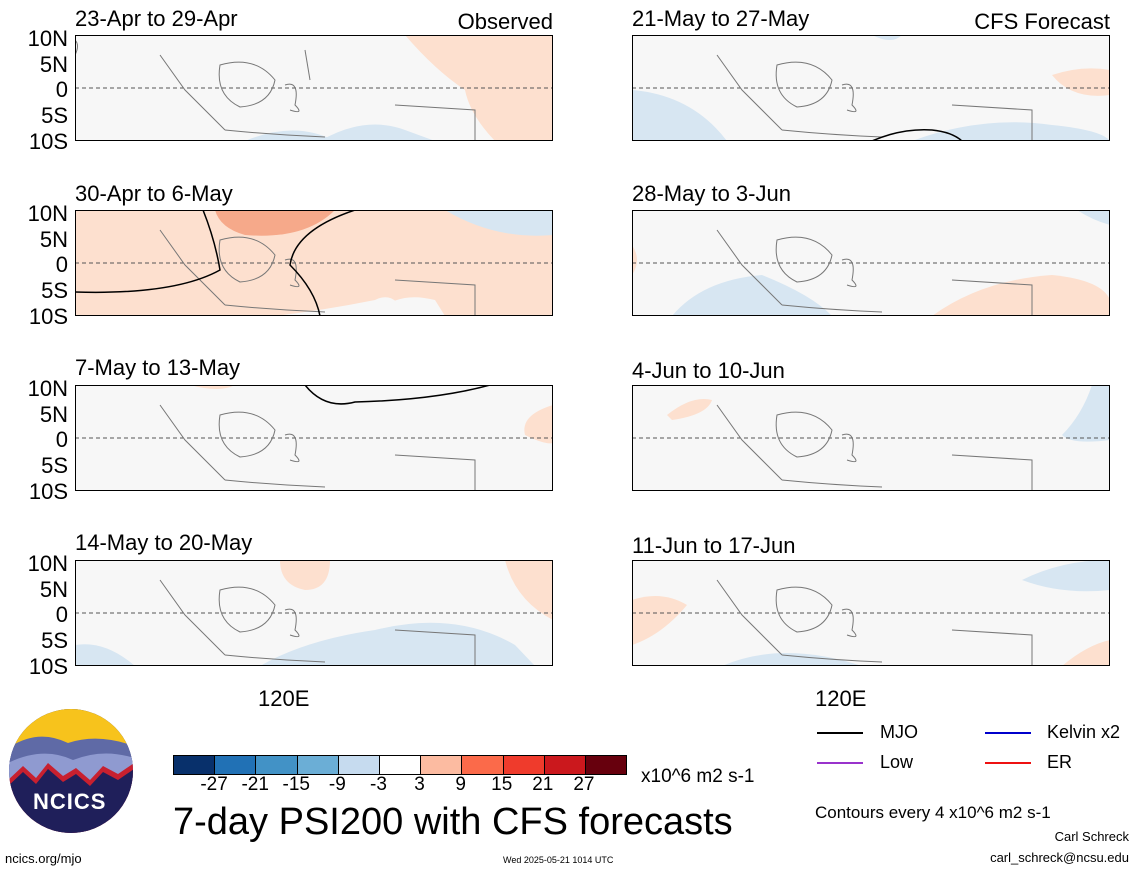 Image resolution: width=1135 pixels, height=873 pixels. I want to click on logo-text: NCICS, so click(70, 801).